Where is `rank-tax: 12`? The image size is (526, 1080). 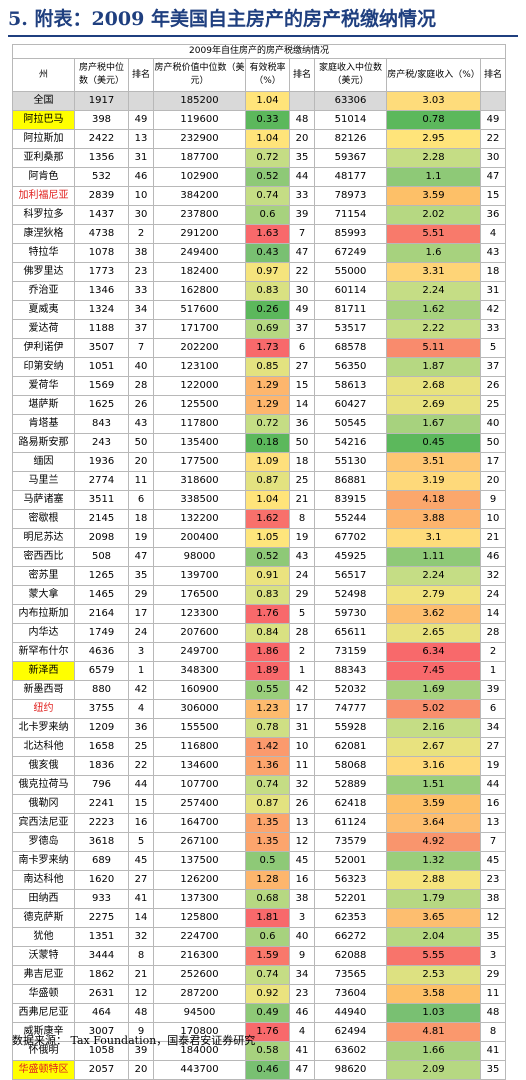 rank-tax: 12 is located at coordinates (141, 994).